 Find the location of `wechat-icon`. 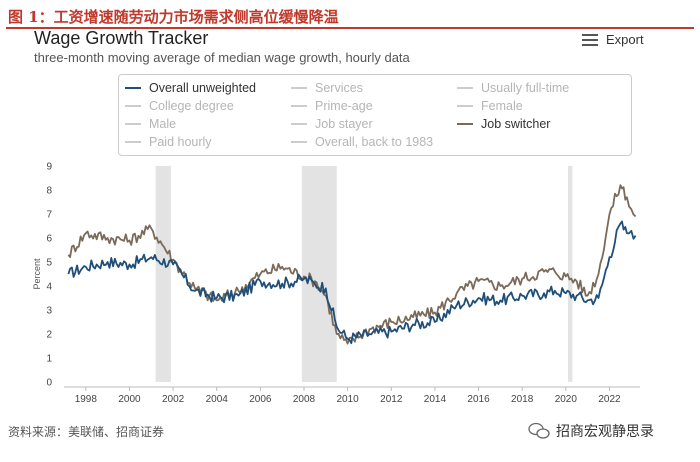

wechat-icon is located at coordinates (539, 430).